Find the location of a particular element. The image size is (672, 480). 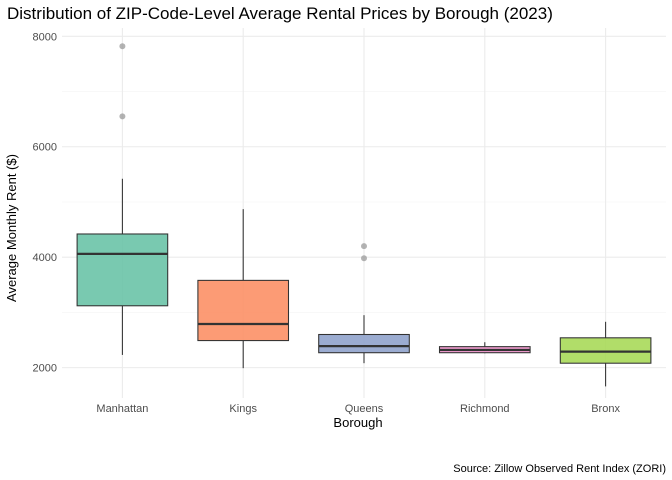

box-richmond is located at coordinates (484, 348).